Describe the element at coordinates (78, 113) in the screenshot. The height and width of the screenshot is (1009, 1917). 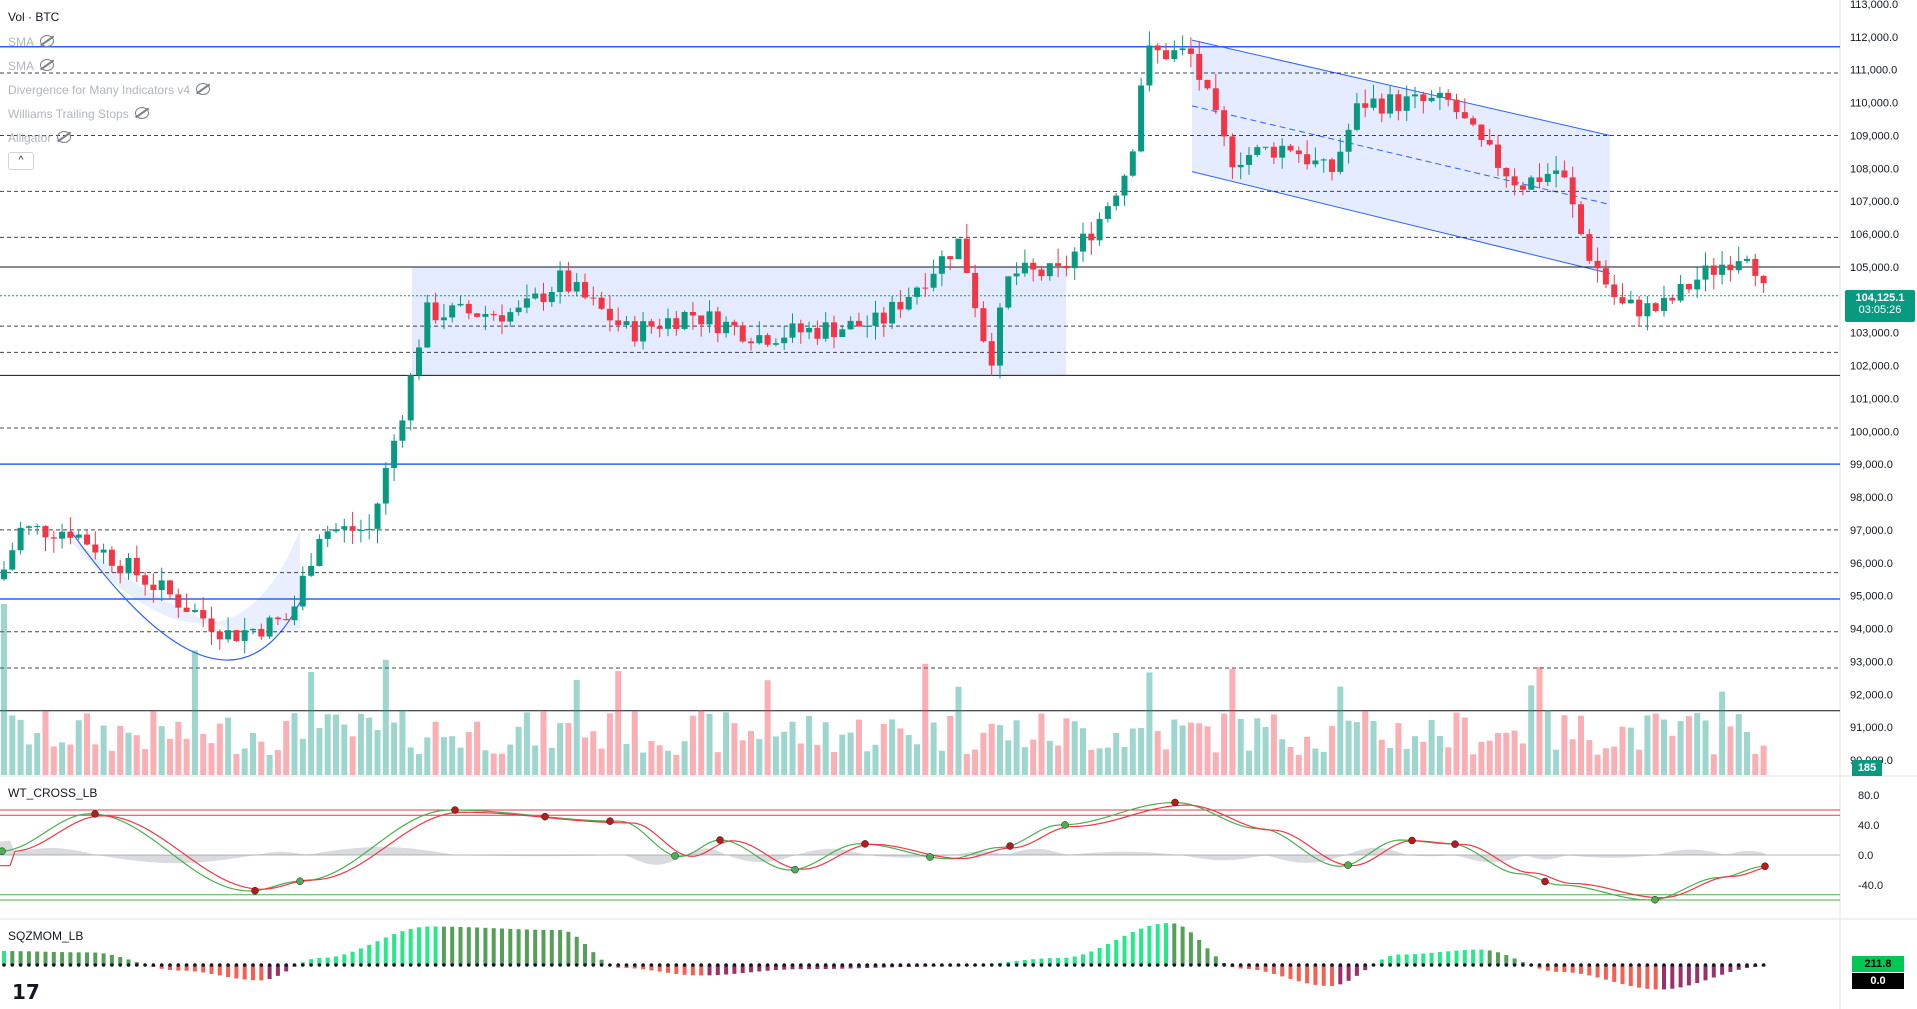
I see `indicator-williams: Williams Trailing Stops` at that location.